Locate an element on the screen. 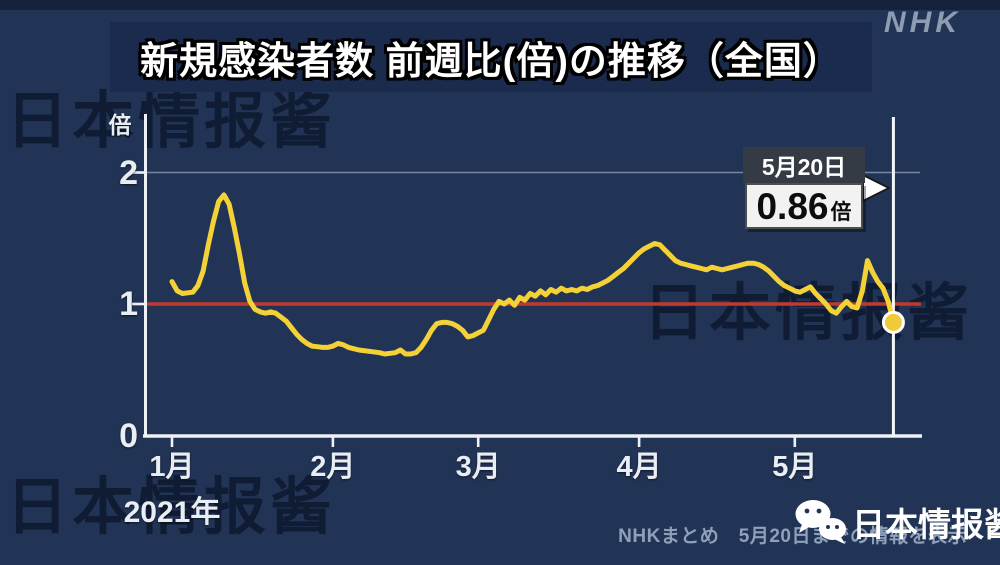  x-tick-label: 2月 is located at coordinates (333, 467).